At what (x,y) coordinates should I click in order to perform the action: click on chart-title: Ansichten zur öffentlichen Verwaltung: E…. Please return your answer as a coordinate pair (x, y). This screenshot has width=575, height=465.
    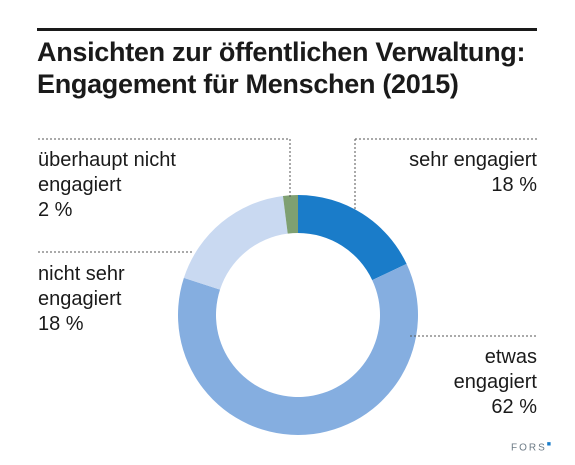
    Looking at the image, I should click on (297, 68).